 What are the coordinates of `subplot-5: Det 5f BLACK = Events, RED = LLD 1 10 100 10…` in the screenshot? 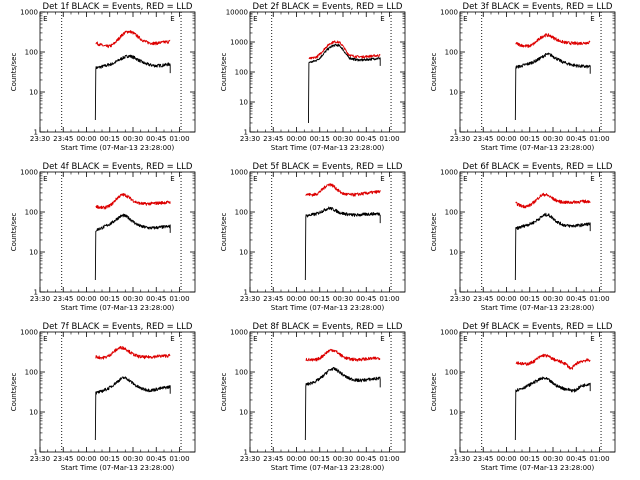 It's located at (313, 237).